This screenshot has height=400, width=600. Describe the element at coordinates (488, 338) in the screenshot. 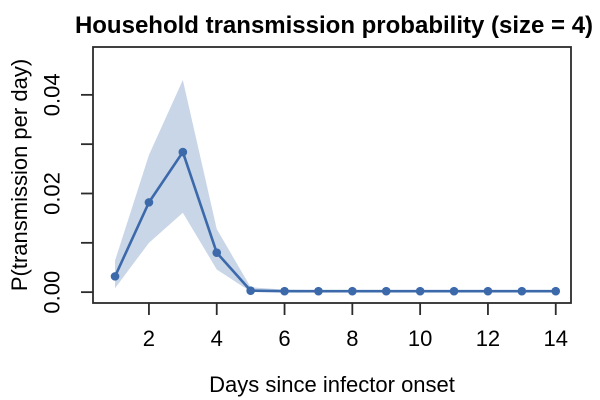

I see `x-tick-label: 12` at that location.